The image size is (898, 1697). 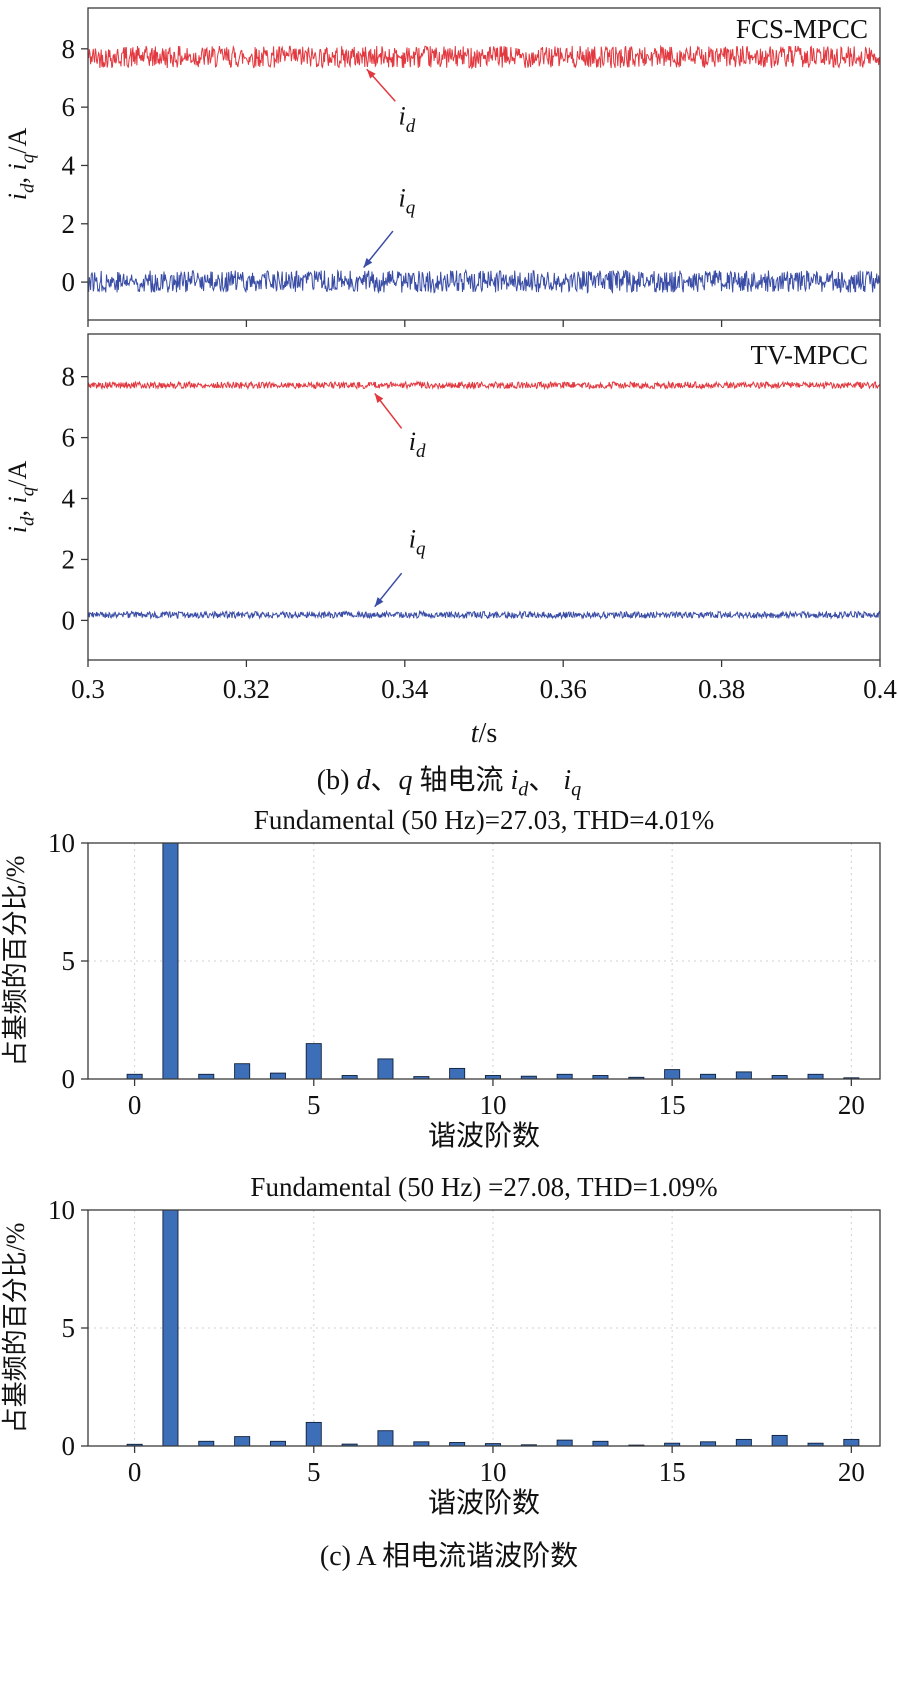 What do you see at coordinates (449, 783) in the screenshot?
I see `caption-b: (b) d、q 轴电流 id、 iq` at bounding box center [449, 783].